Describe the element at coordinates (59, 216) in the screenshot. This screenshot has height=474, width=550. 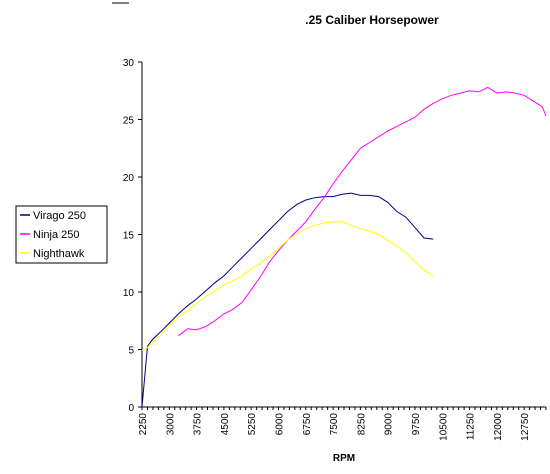
I see `legend-label: Virago 250` at that location.